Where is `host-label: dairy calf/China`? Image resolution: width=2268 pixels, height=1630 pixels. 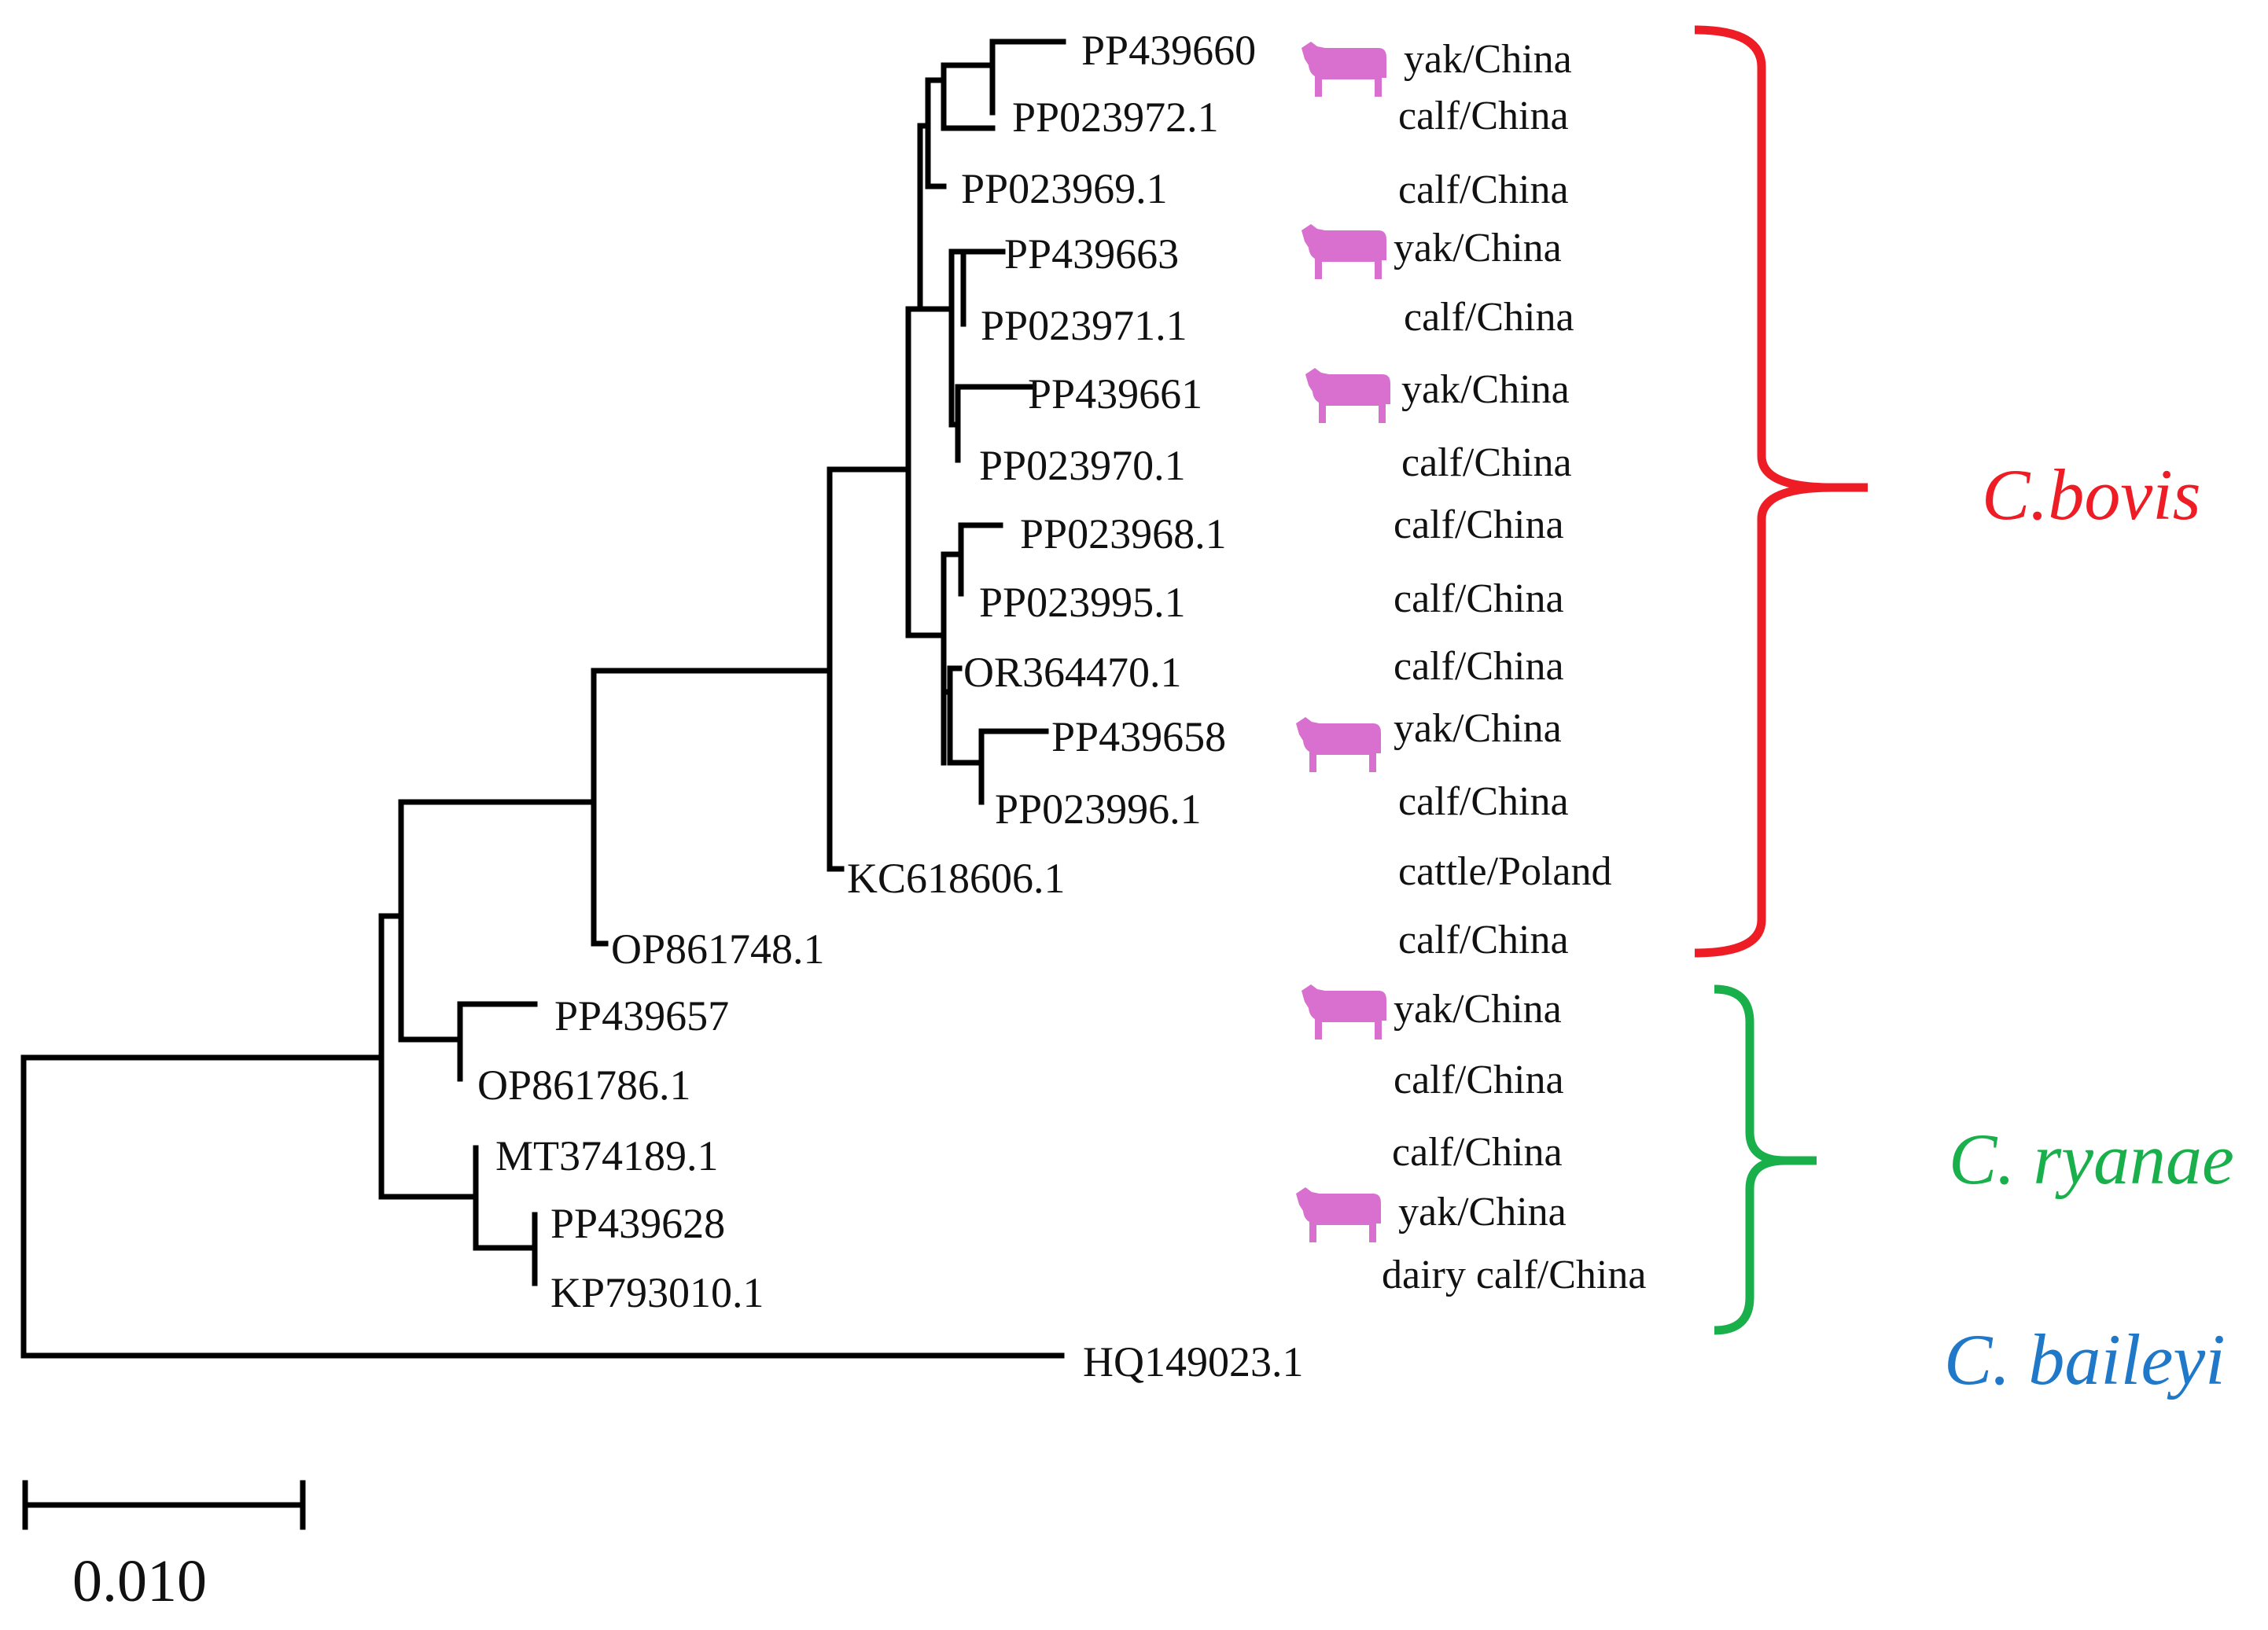 host-label: dairy calf/China is located at coordinates (1514, 1275).